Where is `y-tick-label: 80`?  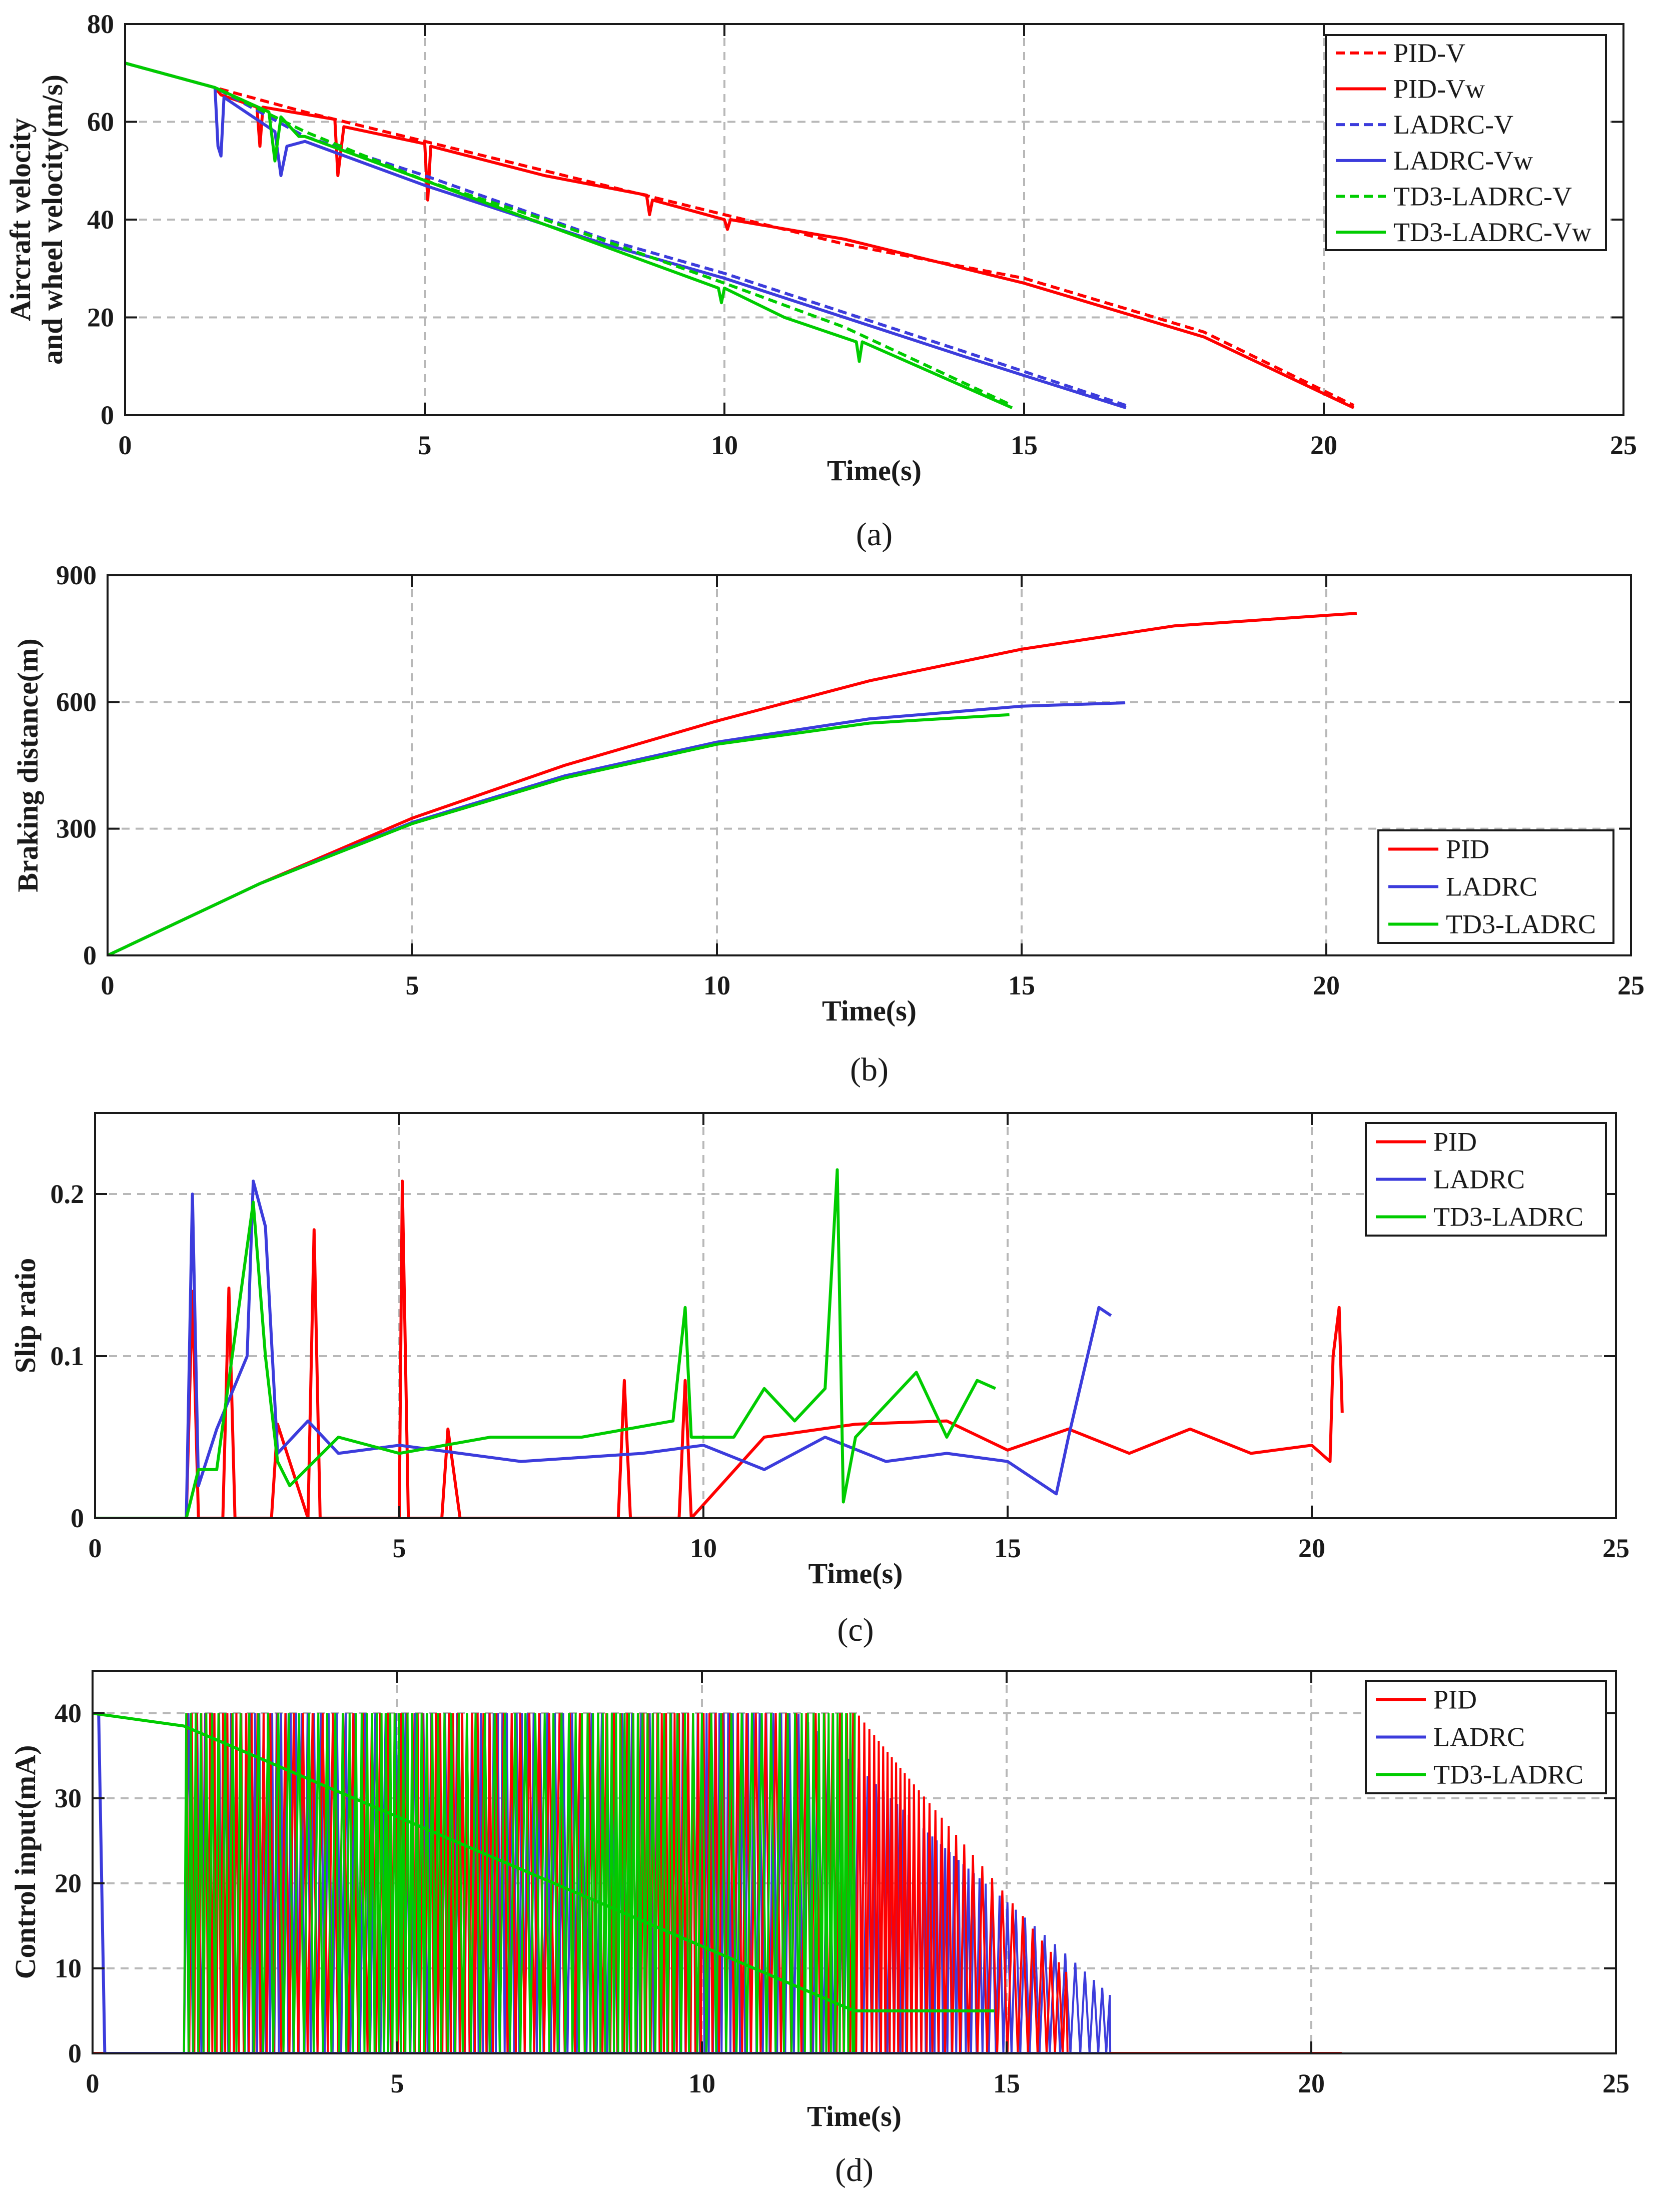 y-tick-label: 80 is located at coordinates (101, 24).